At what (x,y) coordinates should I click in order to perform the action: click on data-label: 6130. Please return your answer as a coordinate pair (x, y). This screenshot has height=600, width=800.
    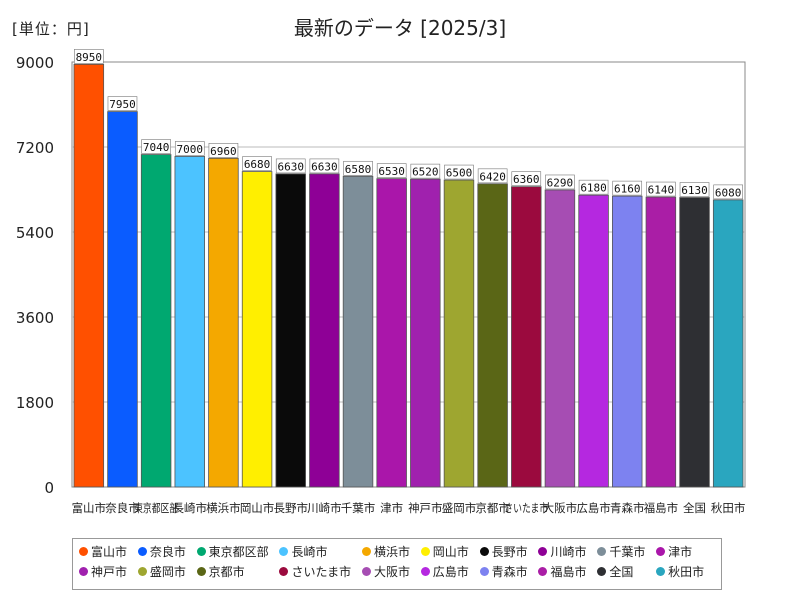
    Looking at the image, I should click on (694, 190).